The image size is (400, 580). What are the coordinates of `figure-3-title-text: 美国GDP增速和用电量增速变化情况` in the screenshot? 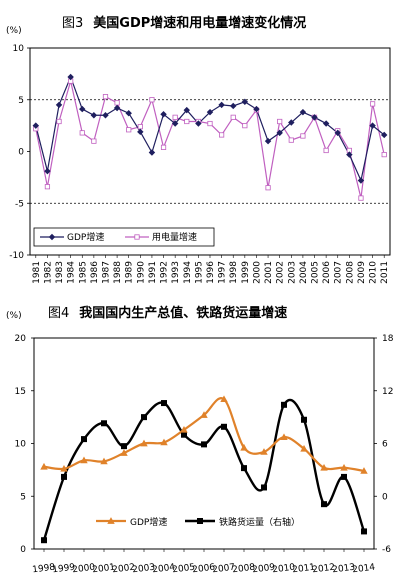 It's located at (200, 23).